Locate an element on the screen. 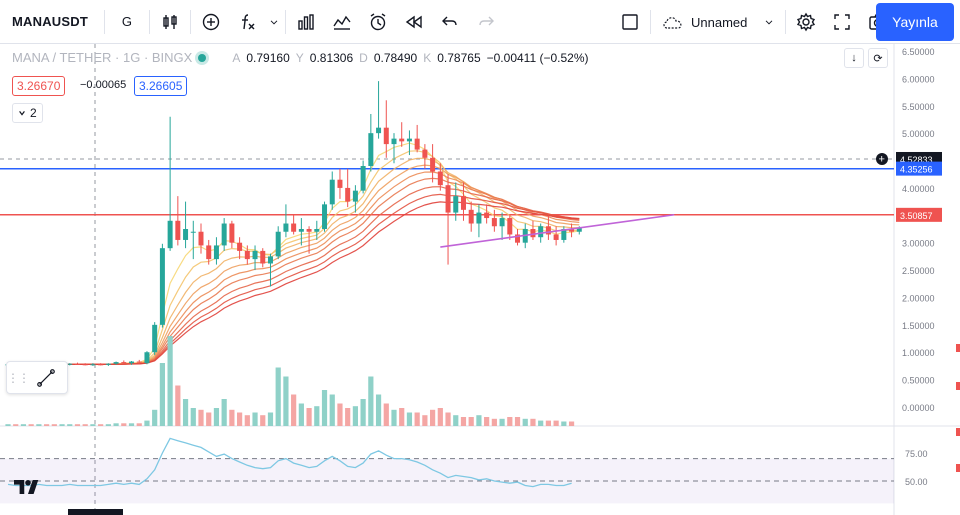 This screenshot has width=960, height=515. toolbar-right-group: Unnamed is located at coordinates (754, 22).